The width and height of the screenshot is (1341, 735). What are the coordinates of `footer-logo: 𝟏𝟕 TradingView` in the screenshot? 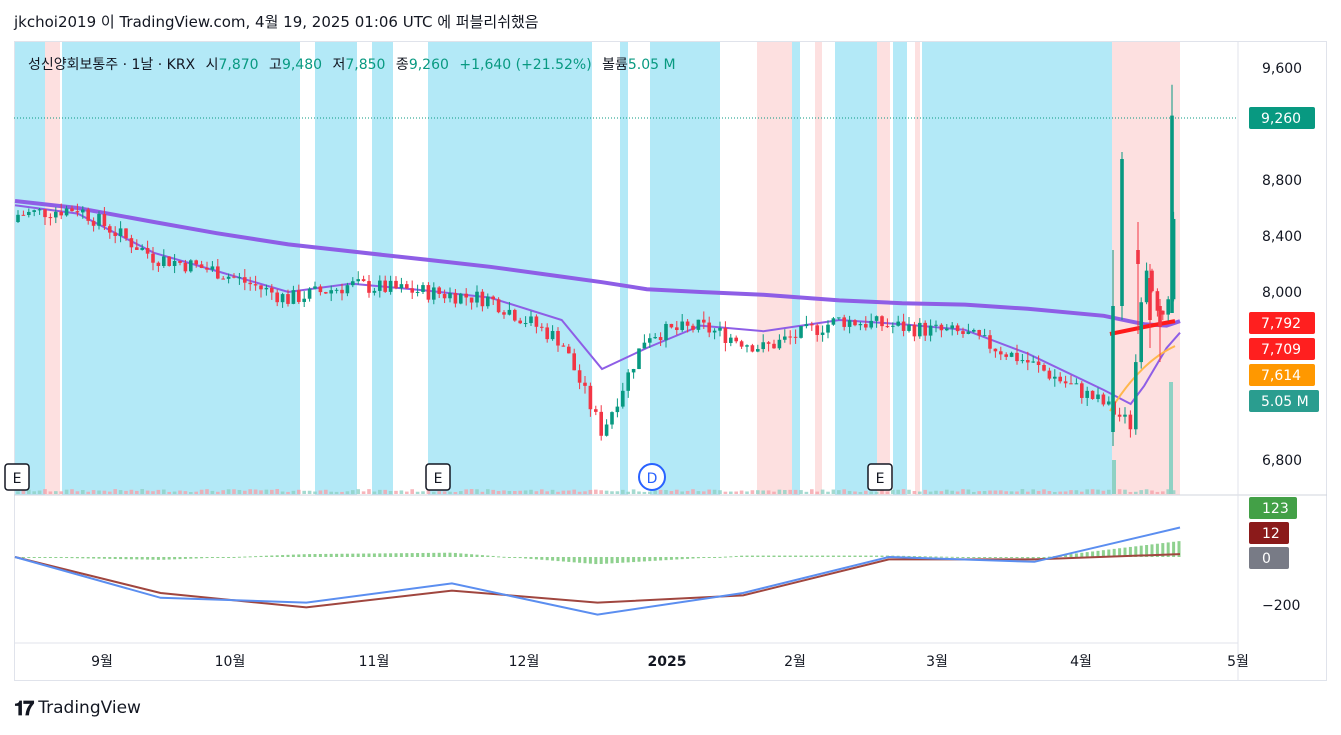 It's located at (77, 708).